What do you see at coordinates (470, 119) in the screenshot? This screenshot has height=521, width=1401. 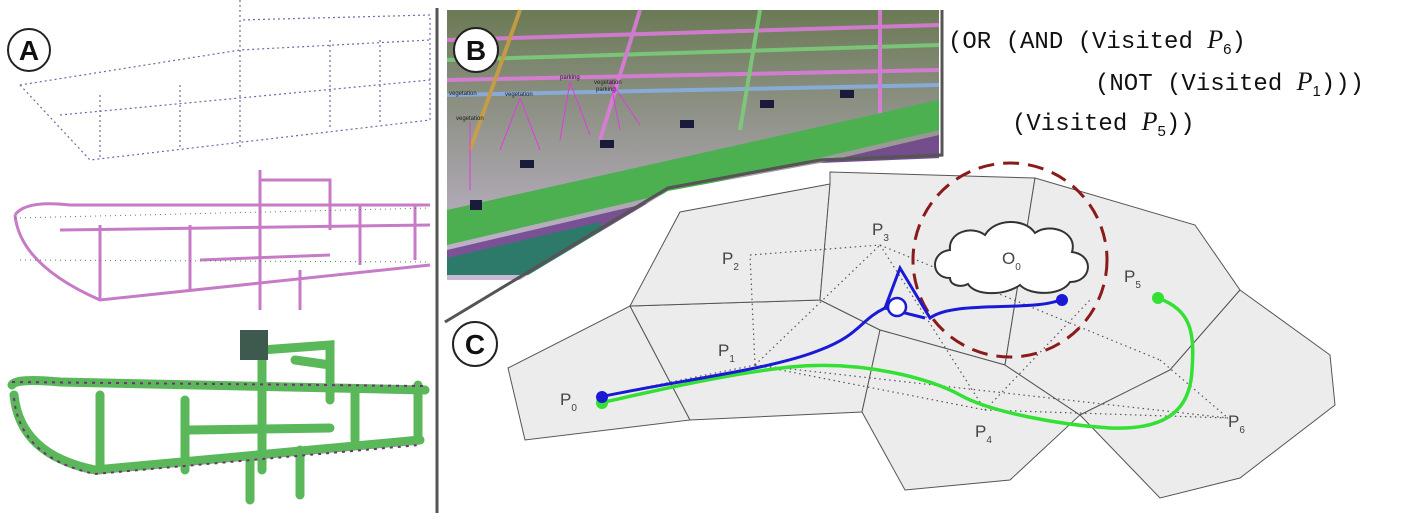 I see `panel-b-label-vegetation-3: vegetation` at bounding box center [470, 119].